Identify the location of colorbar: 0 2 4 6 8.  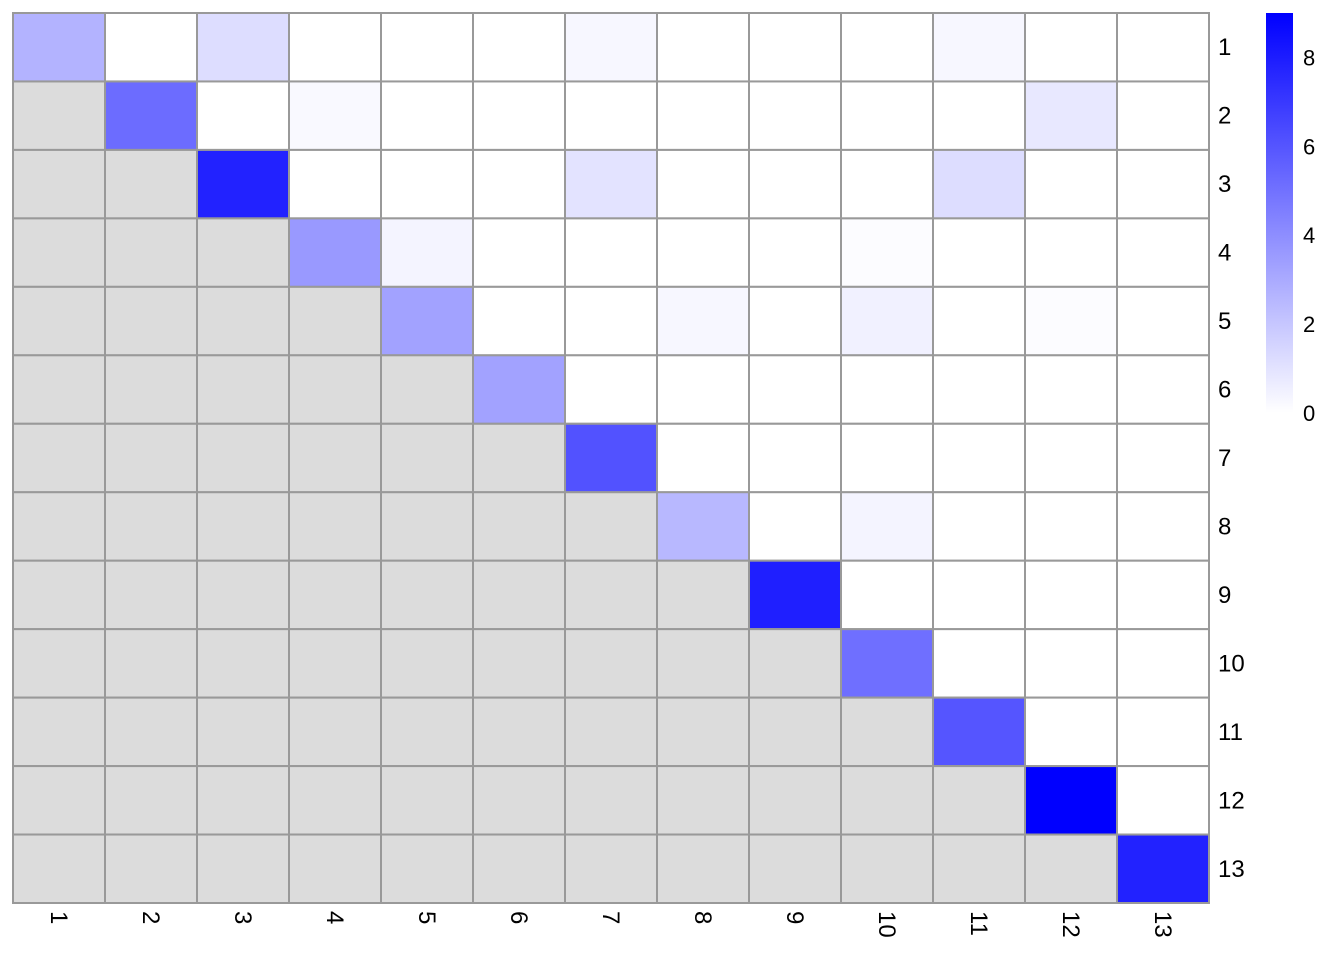
(1290, 219).